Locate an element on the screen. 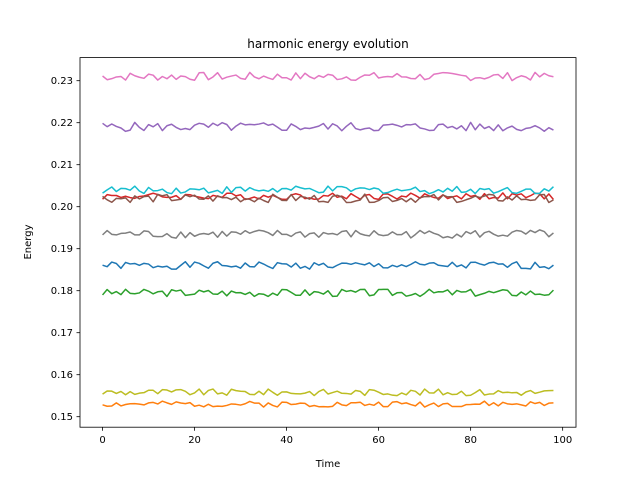 The width and height of the screenshot is (640, 480). chart-title: harmonic energy evolution is located at coordinates (327, 44).